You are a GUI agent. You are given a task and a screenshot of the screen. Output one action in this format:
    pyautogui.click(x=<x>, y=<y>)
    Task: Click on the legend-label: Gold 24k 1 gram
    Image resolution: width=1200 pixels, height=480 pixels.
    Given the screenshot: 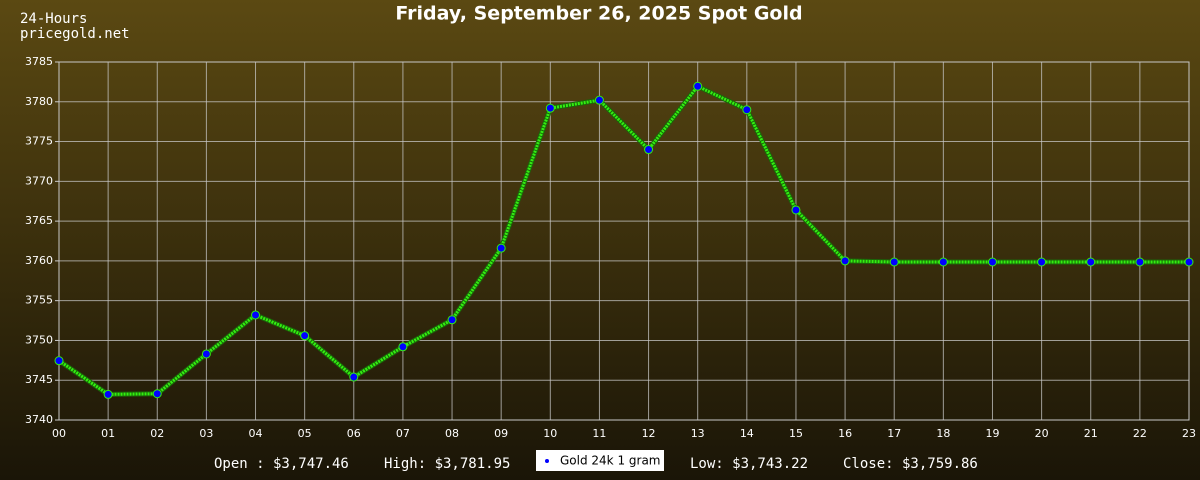 What is the action you would take?
    pyautogui.click(x=610, y=461)
    